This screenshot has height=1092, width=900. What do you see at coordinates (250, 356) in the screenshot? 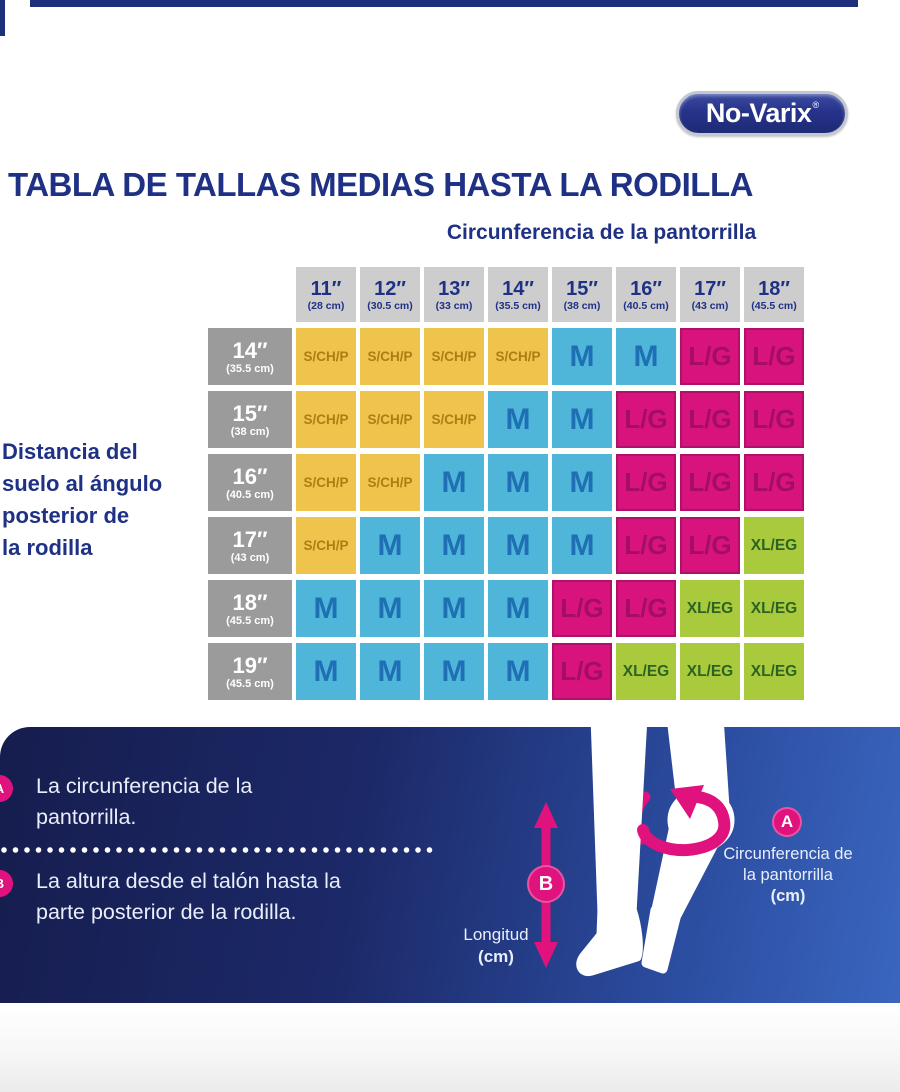
I see `knee-distance-header-cell: 14″ (35.5 cm)` at bounding box center [250, 356].